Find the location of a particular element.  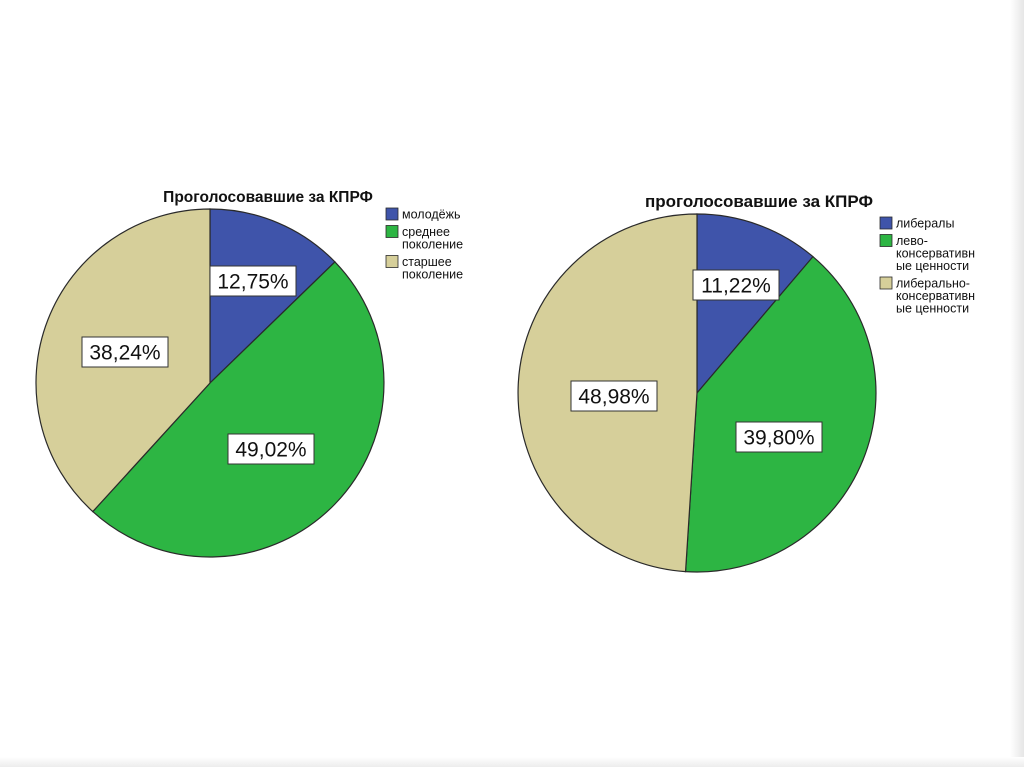

legend-label: либералы is located at coordinates (925, 224).